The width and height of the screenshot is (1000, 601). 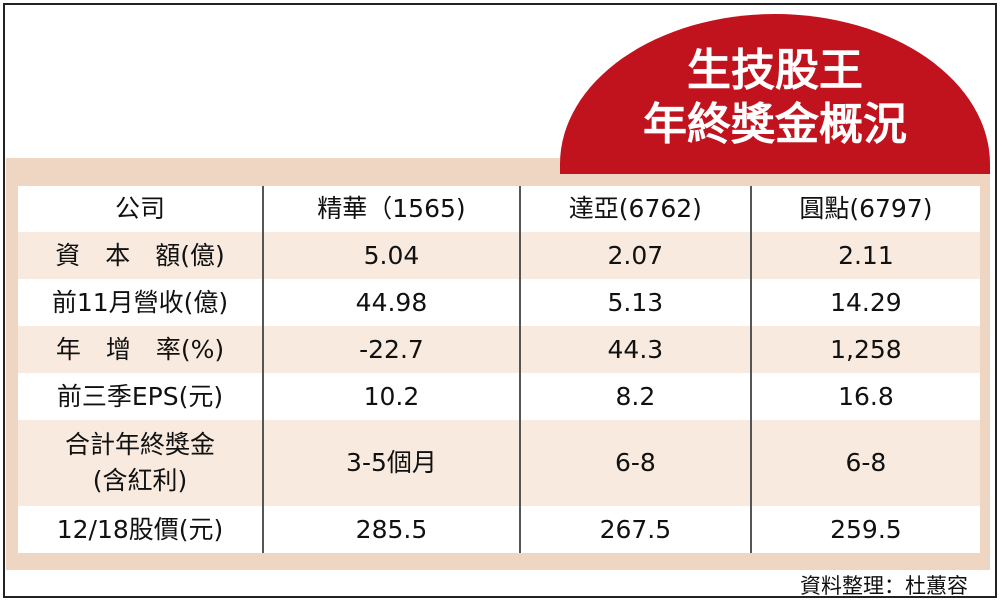 I want to click on table-cell: 精華（1565), so click(x=391, y=209).